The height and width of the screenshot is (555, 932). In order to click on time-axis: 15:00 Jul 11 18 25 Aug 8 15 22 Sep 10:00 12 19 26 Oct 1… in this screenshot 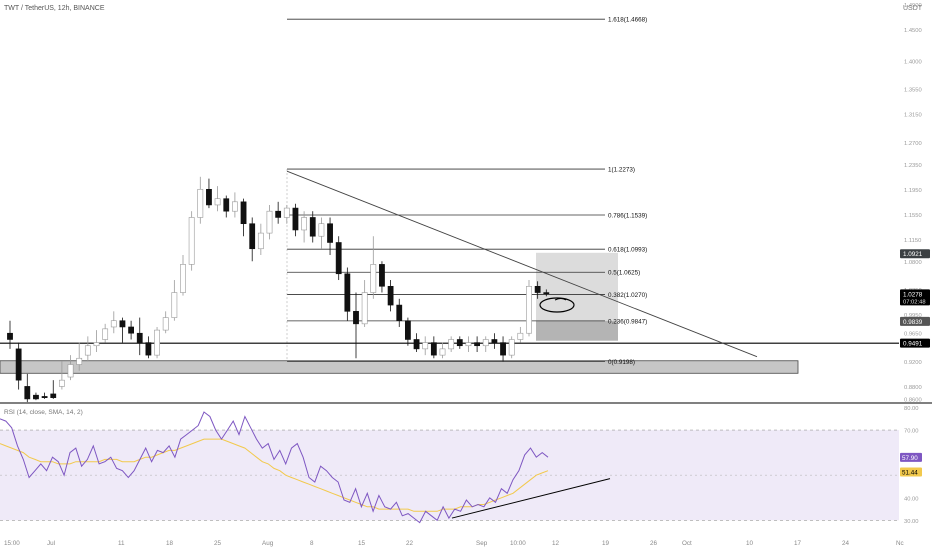, I will do `click(454, 543)`.